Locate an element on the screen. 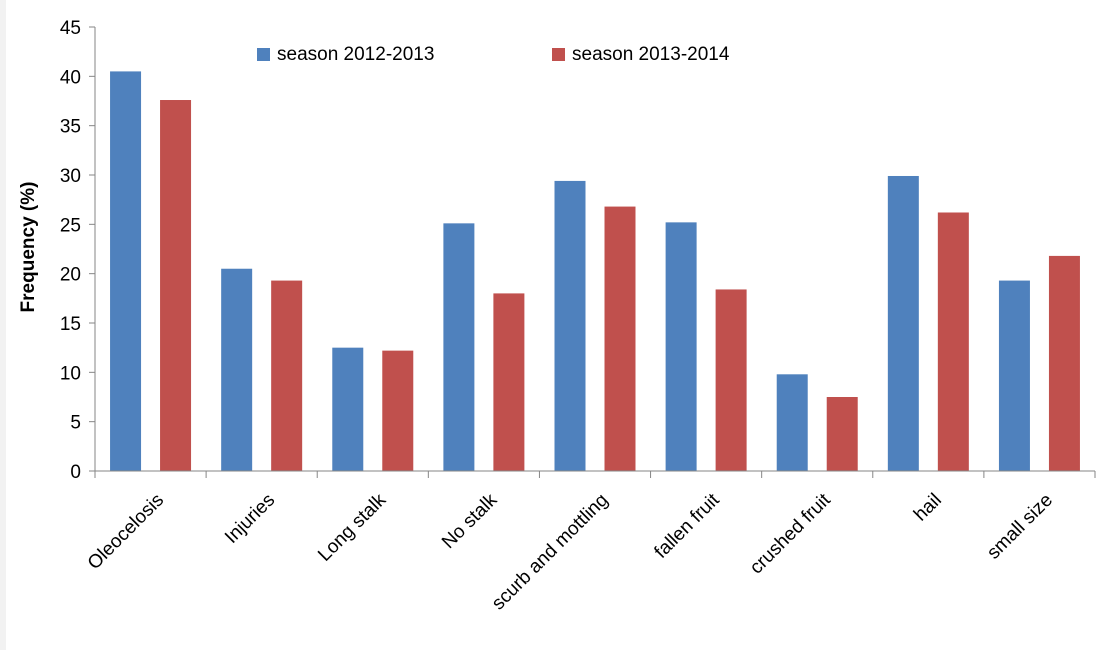 Image resolution: width=1110 pixels, height=650 pixels. x-tick-label: Injuries is located at coordinates (250, 519).